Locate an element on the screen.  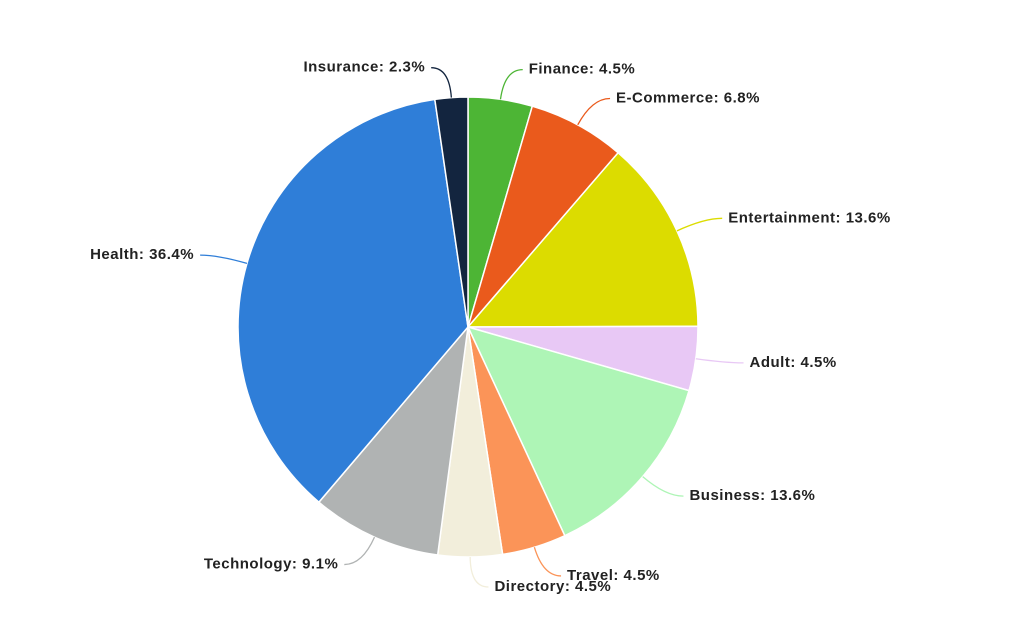
data-label: Travel: 4.5% is located at coordinates (613, 575).